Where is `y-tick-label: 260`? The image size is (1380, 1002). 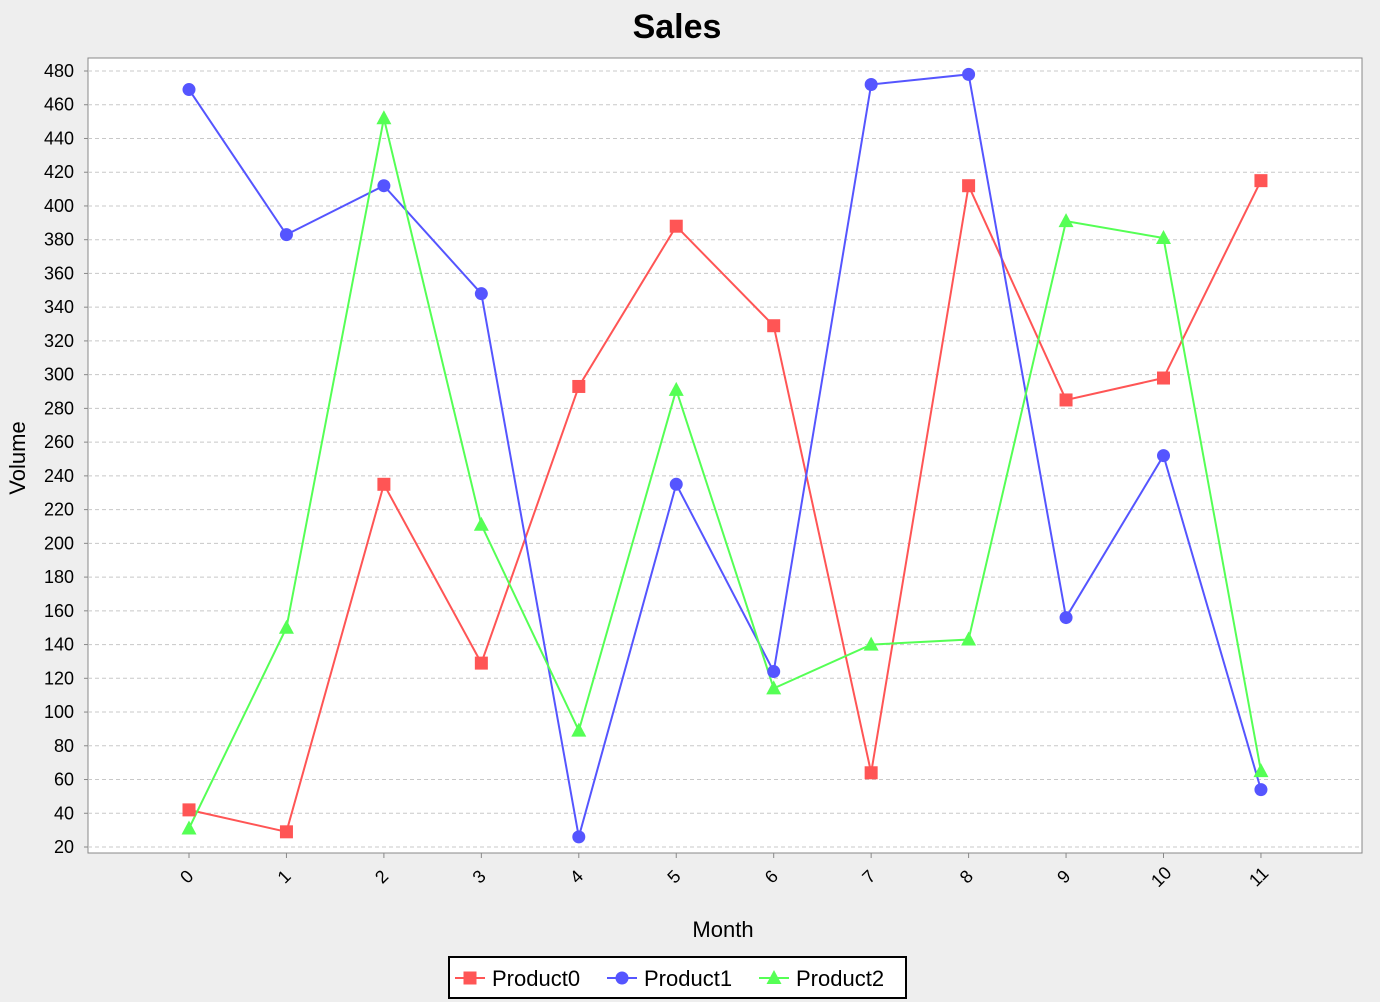
y-tick-label: 260 is located at coordinates (59, 442).